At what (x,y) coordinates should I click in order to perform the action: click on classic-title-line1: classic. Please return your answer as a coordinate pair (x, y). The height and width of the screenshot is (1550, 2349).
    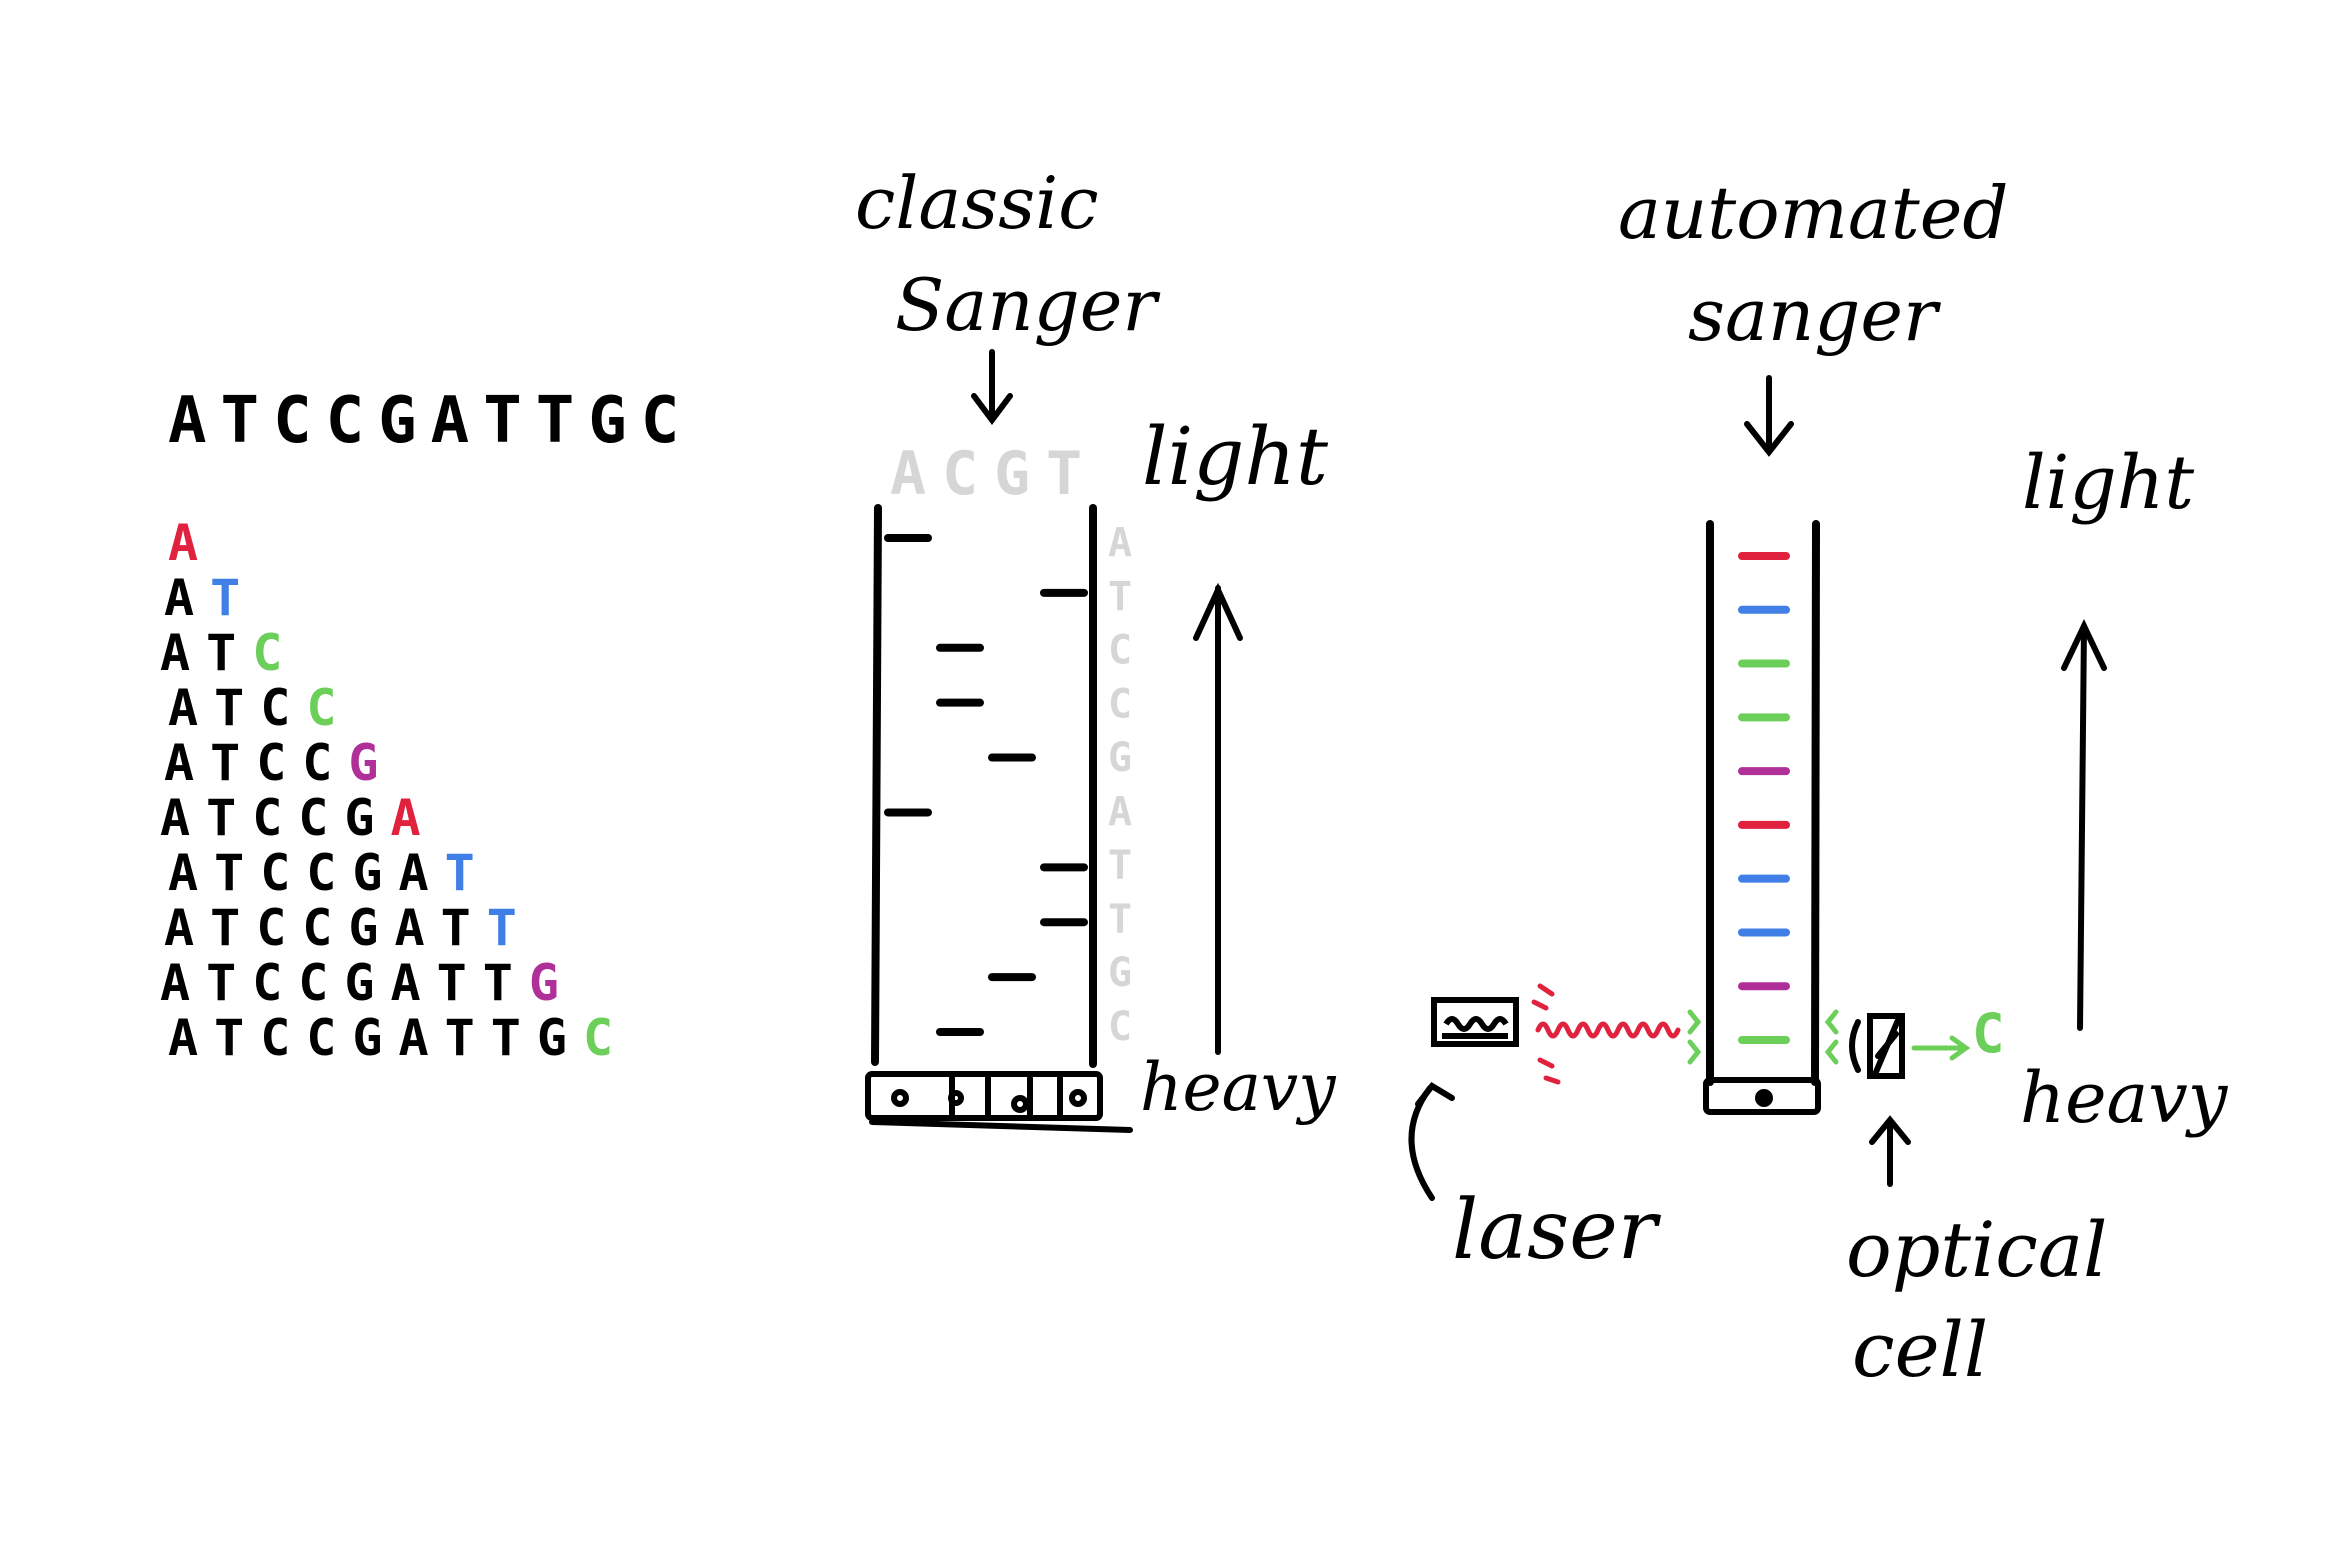
    Looking at the image, I should click on (977, 203).